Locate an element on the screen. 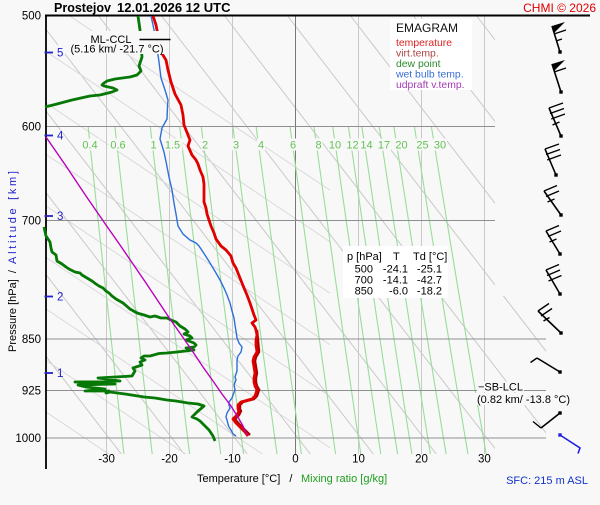 This screenshot has width=600, height=505. svg-text: Td [°C] is located at coordinates (430, 257).